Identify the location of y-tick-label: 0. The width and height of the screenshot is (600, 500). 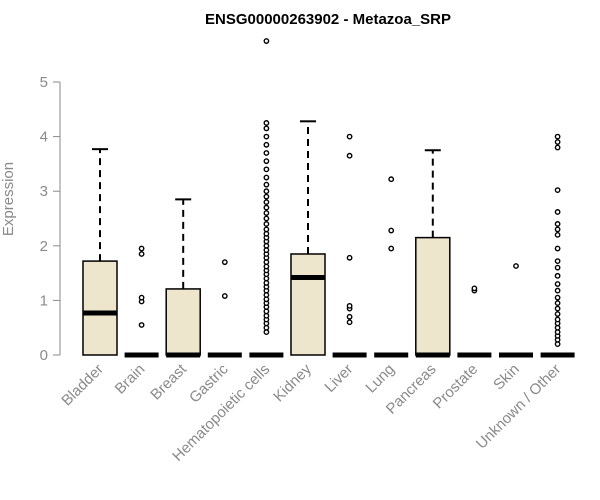
(44, 355).